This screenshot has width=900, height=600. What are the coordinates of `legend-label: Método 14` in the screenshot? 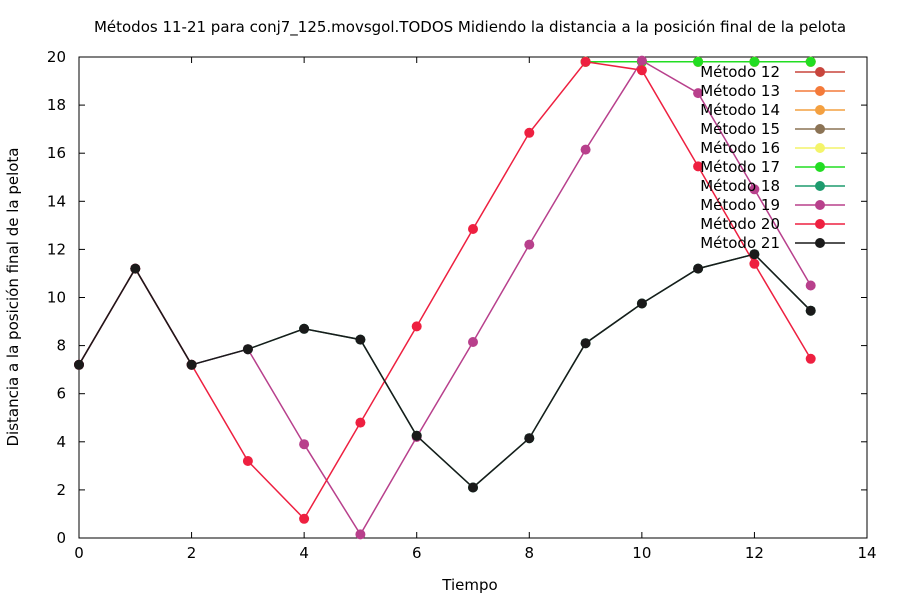 It's located at (740, 110).